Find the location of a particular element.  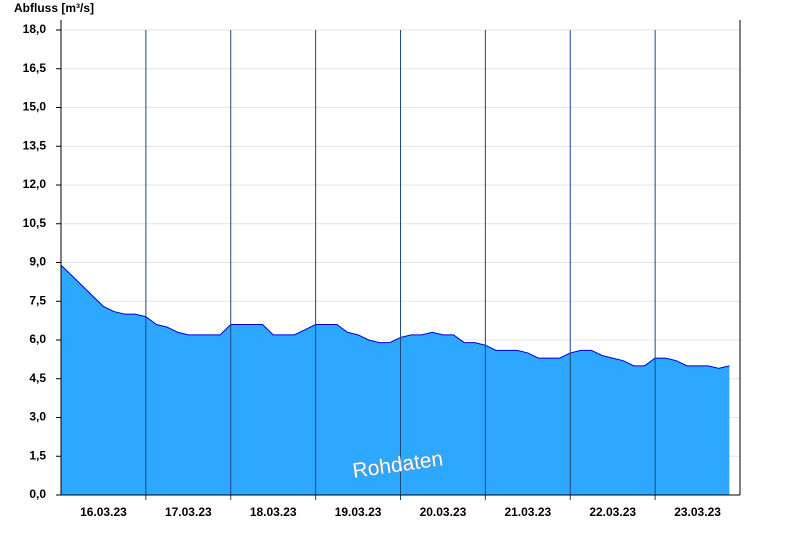

y-tick-label: 7,5 is located at coordinates (37, 300).